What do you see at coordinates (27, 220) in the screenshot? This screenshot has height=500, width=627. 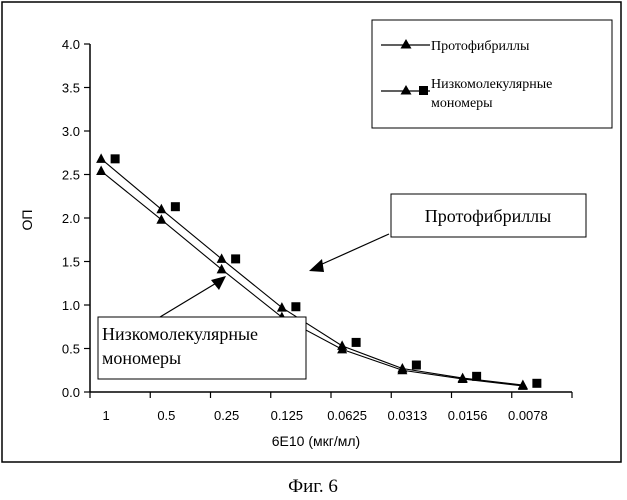 I see `y-axis-label: ОП` at bounding box center [27, 220].